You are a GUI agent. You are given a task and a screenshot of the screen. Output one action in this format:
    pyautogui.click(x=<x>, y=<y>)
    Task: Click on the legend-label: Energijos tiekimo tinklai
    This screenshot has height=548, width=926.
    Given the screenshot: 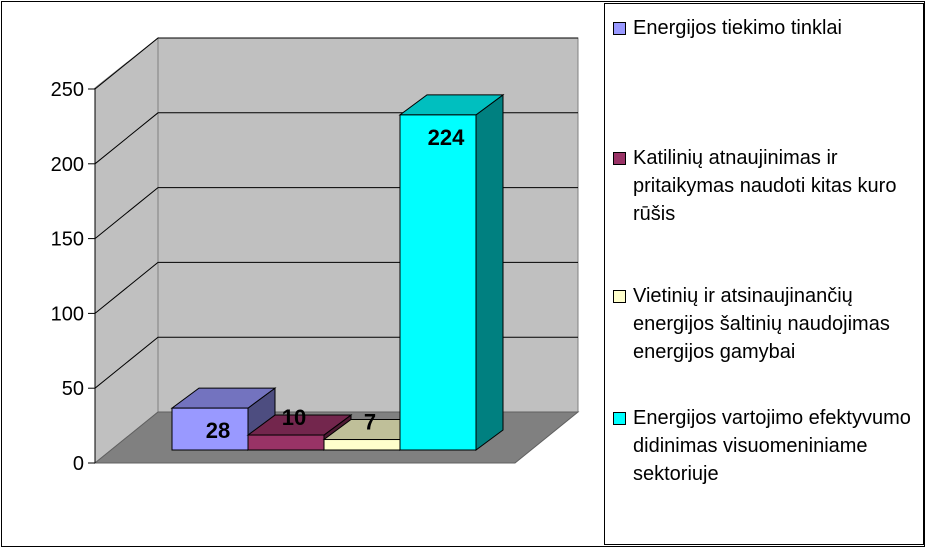 What is the action you would take?
    pyautogui.click(x=737, y=28)
    